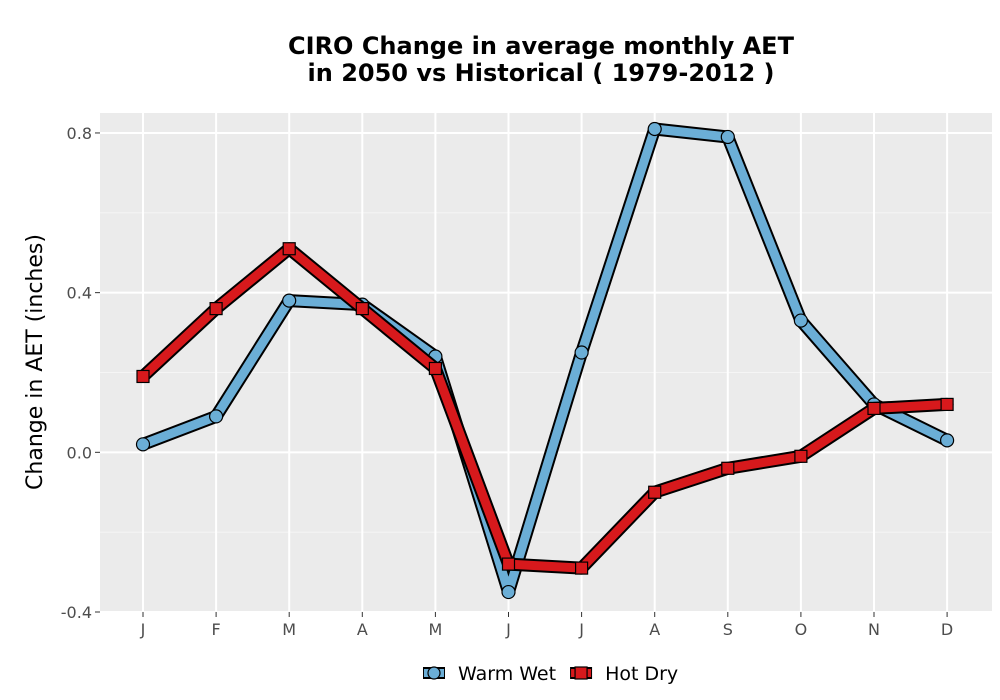 The width and height of the screenshot is (1000, 700). What do you see at coordinates (80, 373) in the screenshot?
I see `y-axis: -0.4 0.0 0.4 0.8` at bounding box center [80, 373].